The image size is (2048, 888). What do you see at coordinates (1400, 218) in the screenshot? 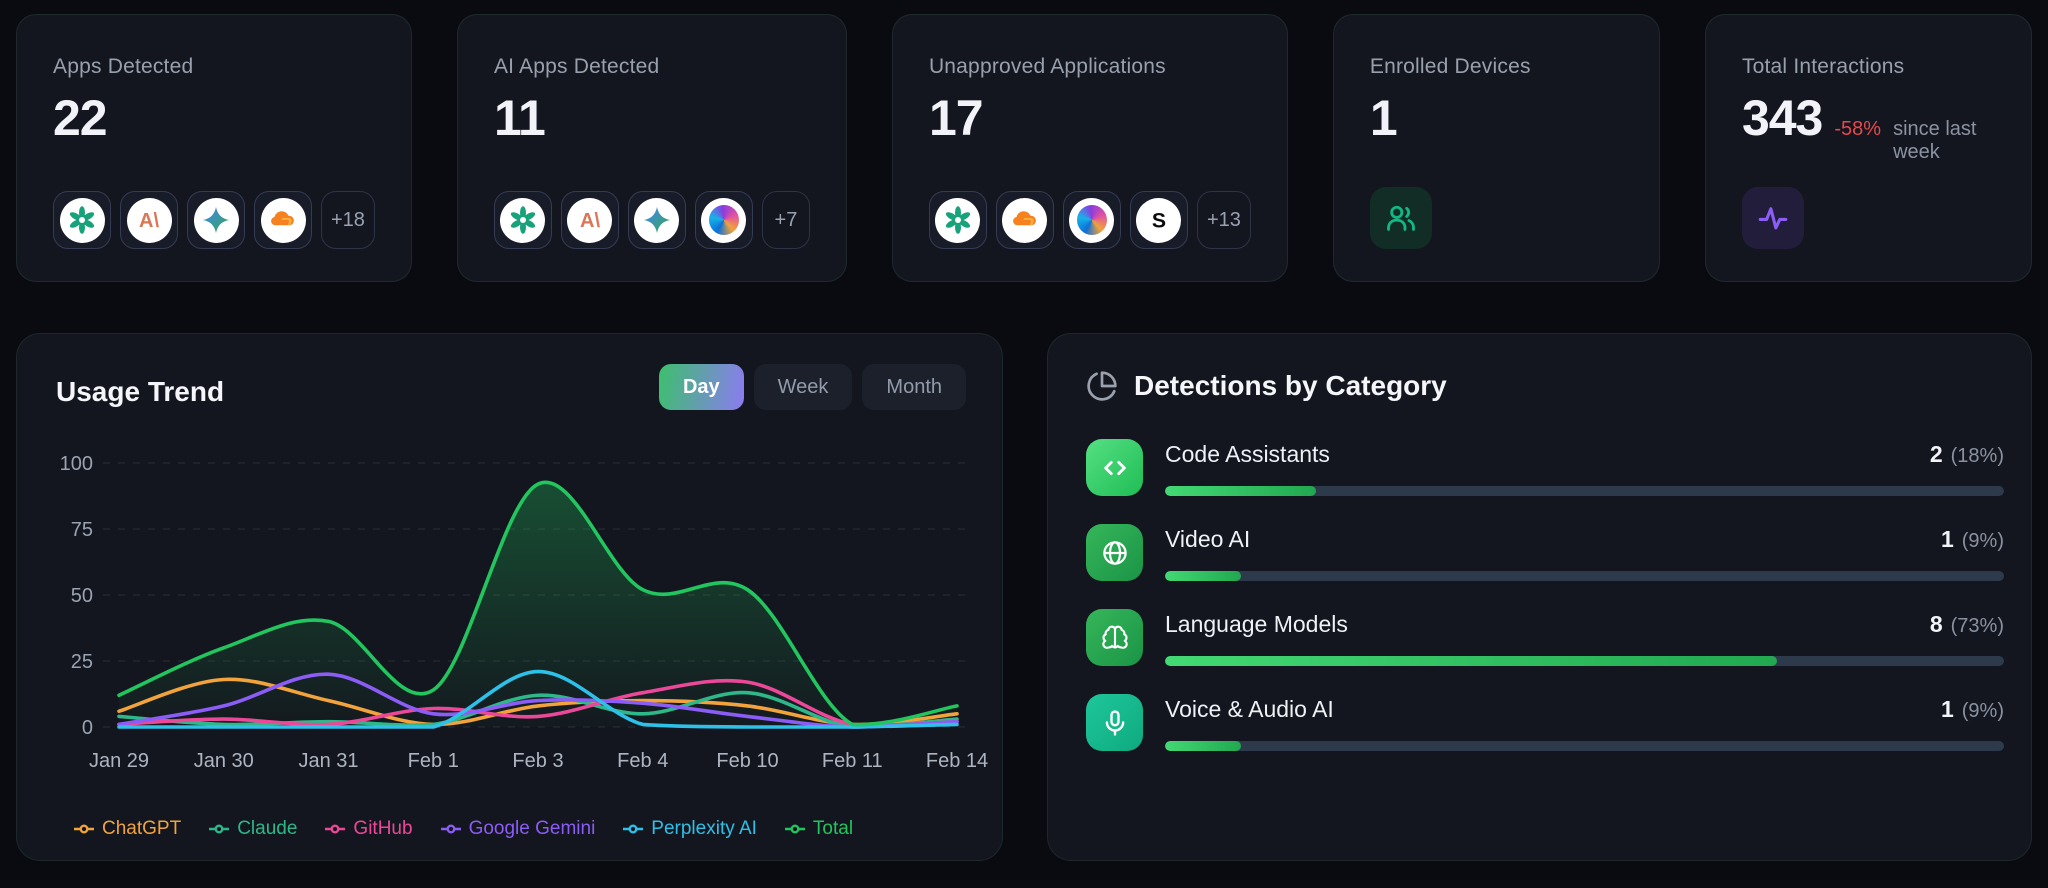
I see `users-icon` at bounding box center [1400, 218].